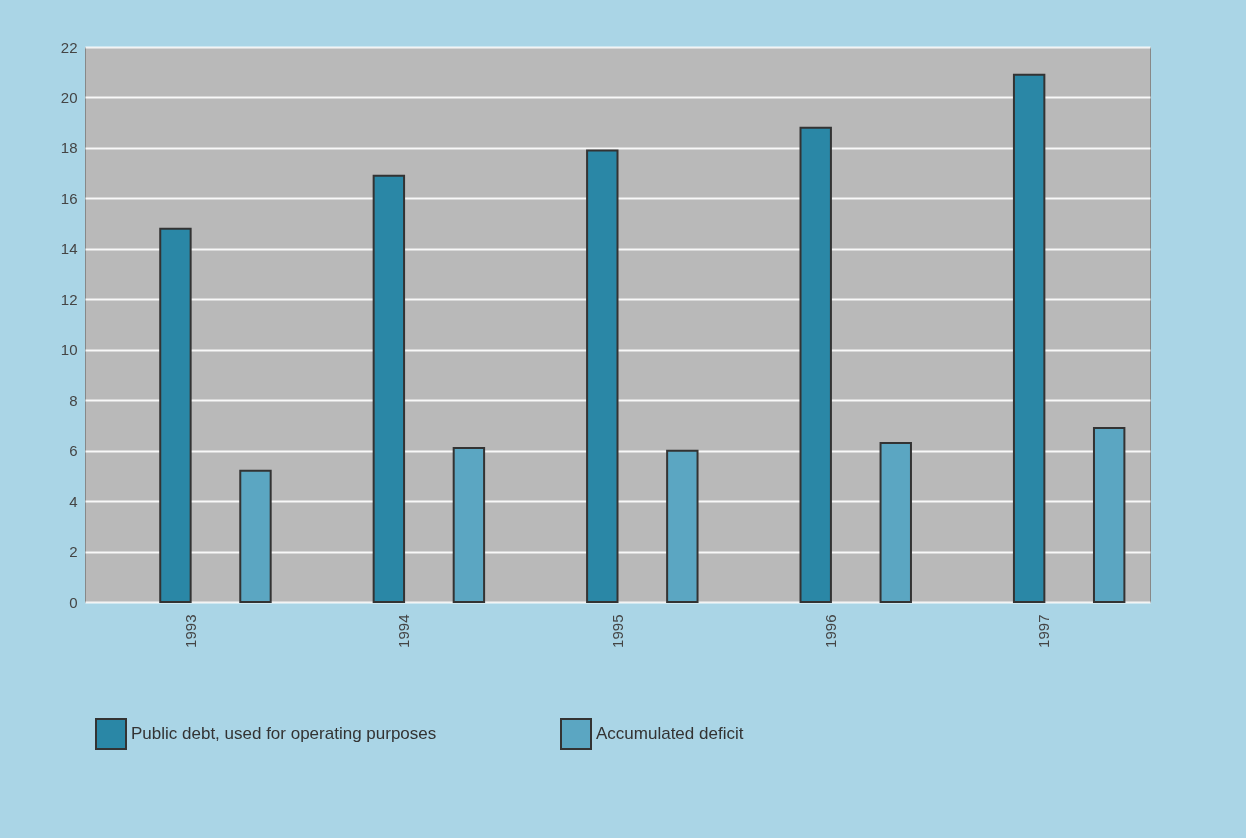 The width and height of the screenshot is (1246, 838). Describe the element at coordinates (830, 631) in the screenshot. I see `x-tick-label: 1996` at that location.